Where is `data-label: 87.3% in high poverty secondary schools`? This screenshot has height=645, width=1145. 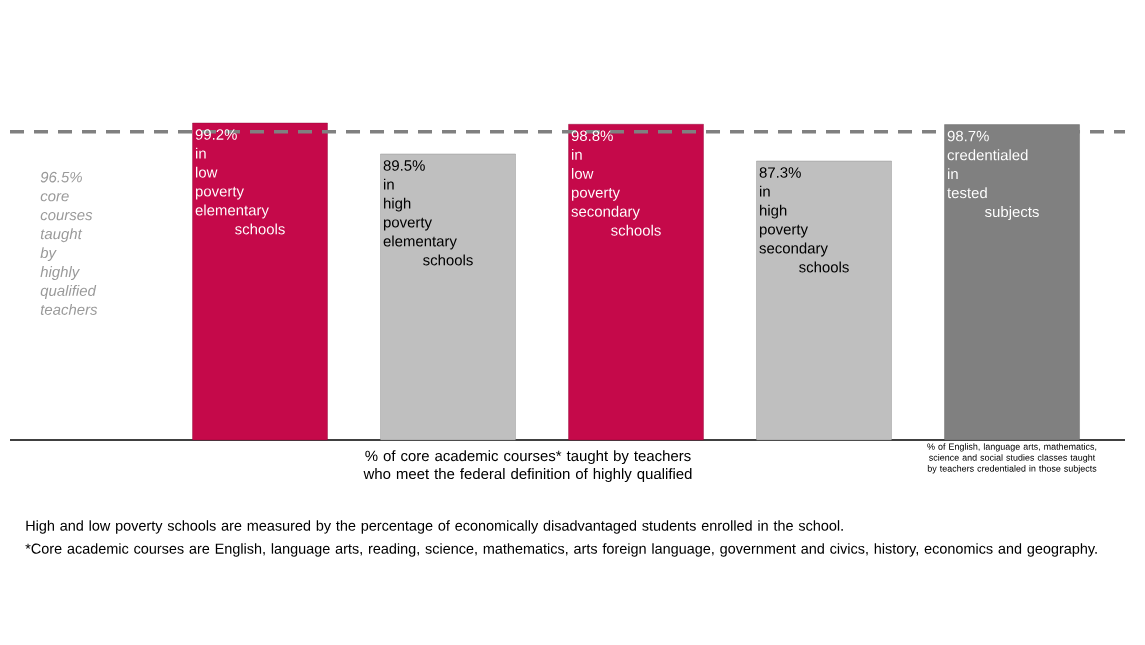
data-label: 87.3% in high poverty secondary schools is located at coordinates (804, 220).